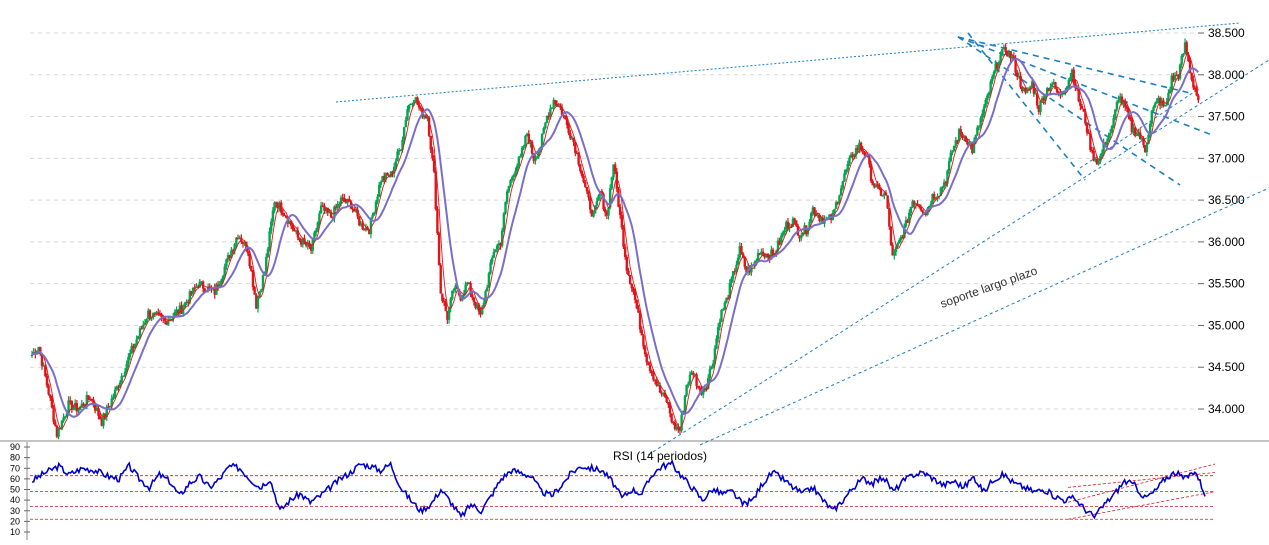  Describe the element at coordinates (1141, 483) in the screenshot. I see `rsi-trendline-upper` at that location.